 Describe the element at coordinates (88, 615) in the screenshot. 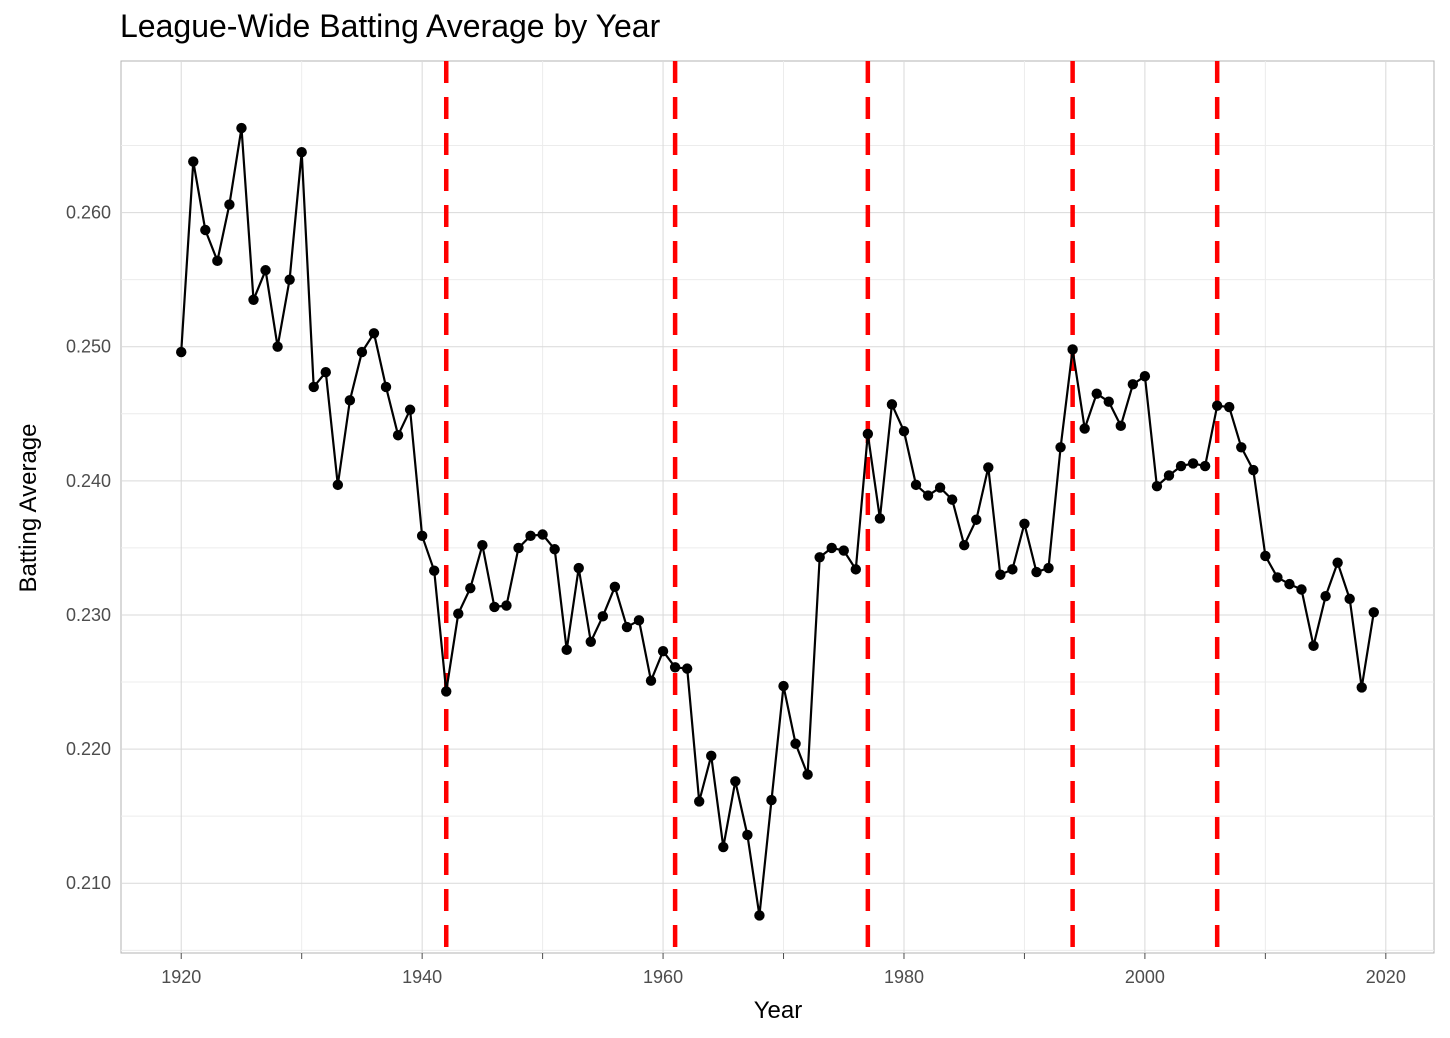

I see `y-tick-label: 0.230` at that location.